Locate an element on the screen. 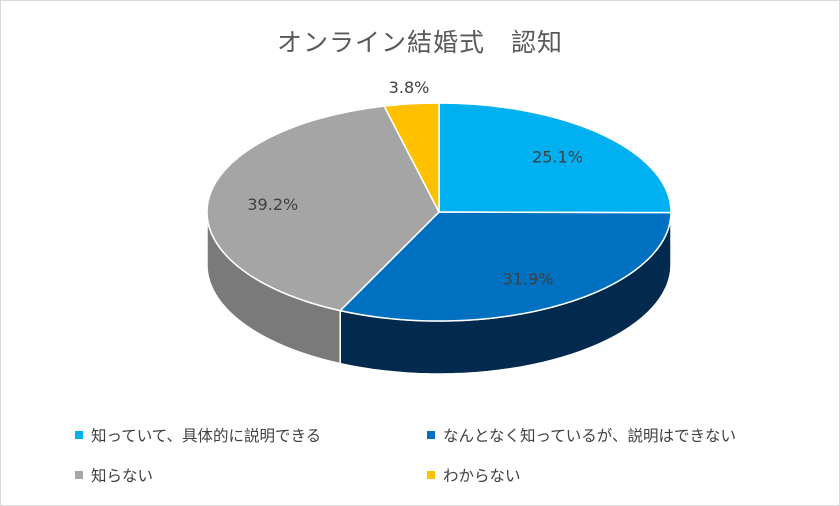  legend-item: なんとなく知っているが、説明はできない is located at coordinates (581, 435).